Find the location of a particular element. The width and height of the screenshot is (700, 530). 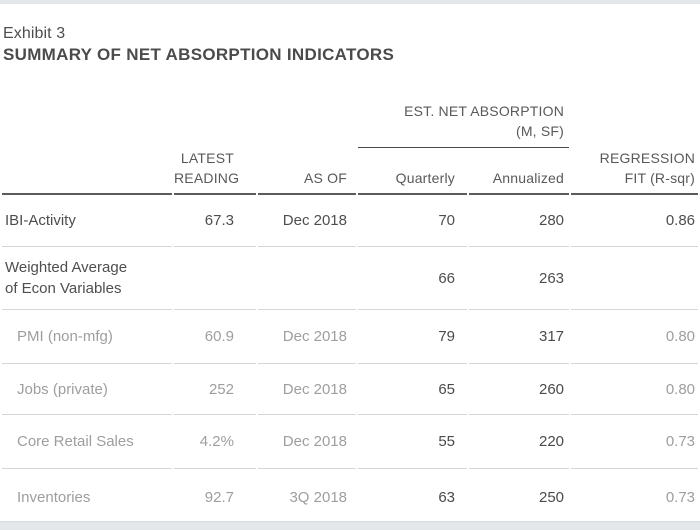

table-row-jobs: Jobs (private) 252 Dec 2018 65 260 0.80 is located at coordinates (350, 389).